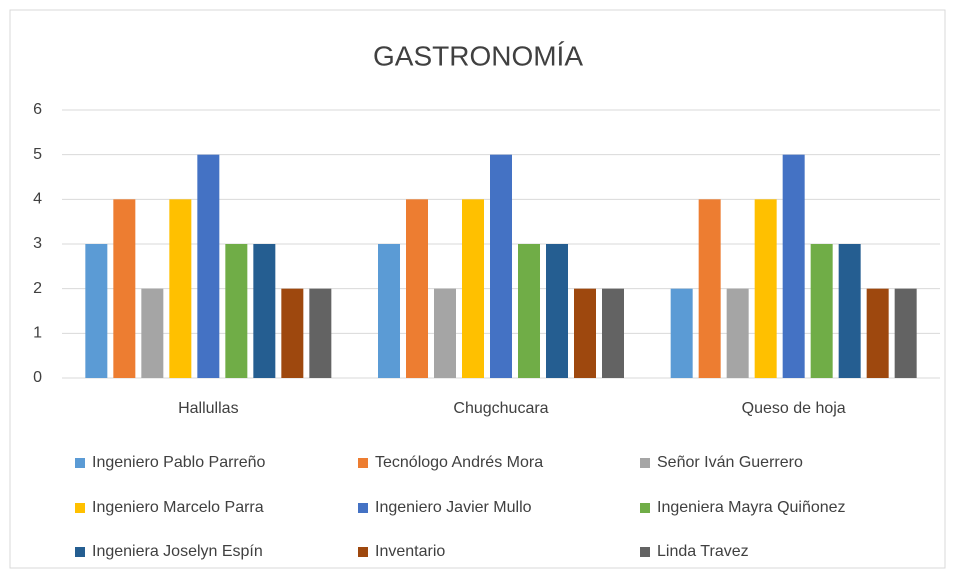  What do you see at coordinates (410, 551) in the screenshot?
I see `legend-label: Inventario` at bounding box center [410, 551].